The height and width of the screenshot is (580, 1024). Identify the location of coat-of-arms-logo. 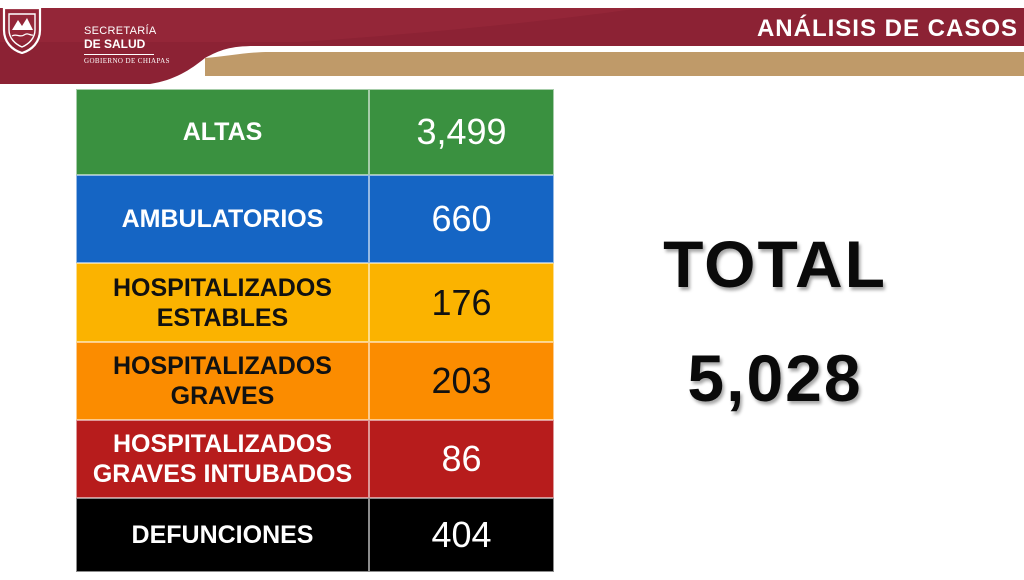
(22, 27).